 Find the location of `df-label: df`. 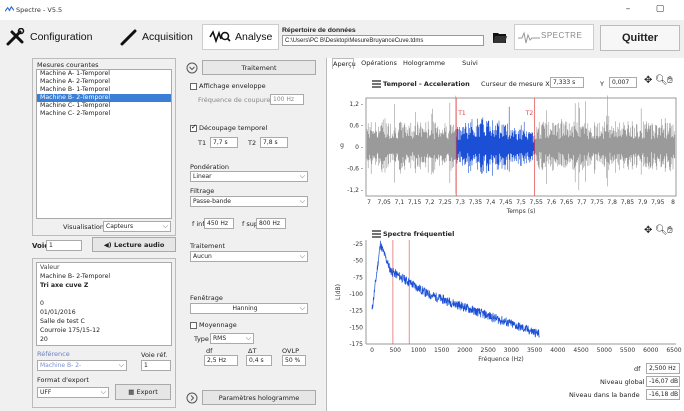

df-label: df is located at coordinates (209, 351).